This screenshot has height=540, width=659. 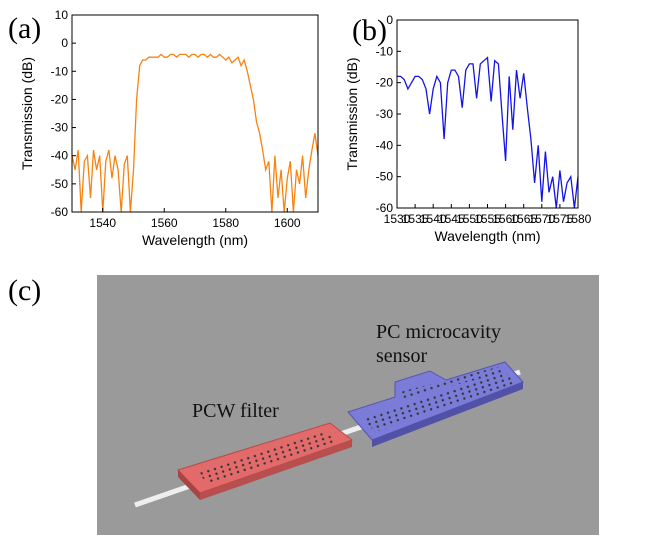 What do you see at coordinates (438, 332) in the screenshot?
I see `sensor-label: PC microcavity` at bounding box center [438, 332].